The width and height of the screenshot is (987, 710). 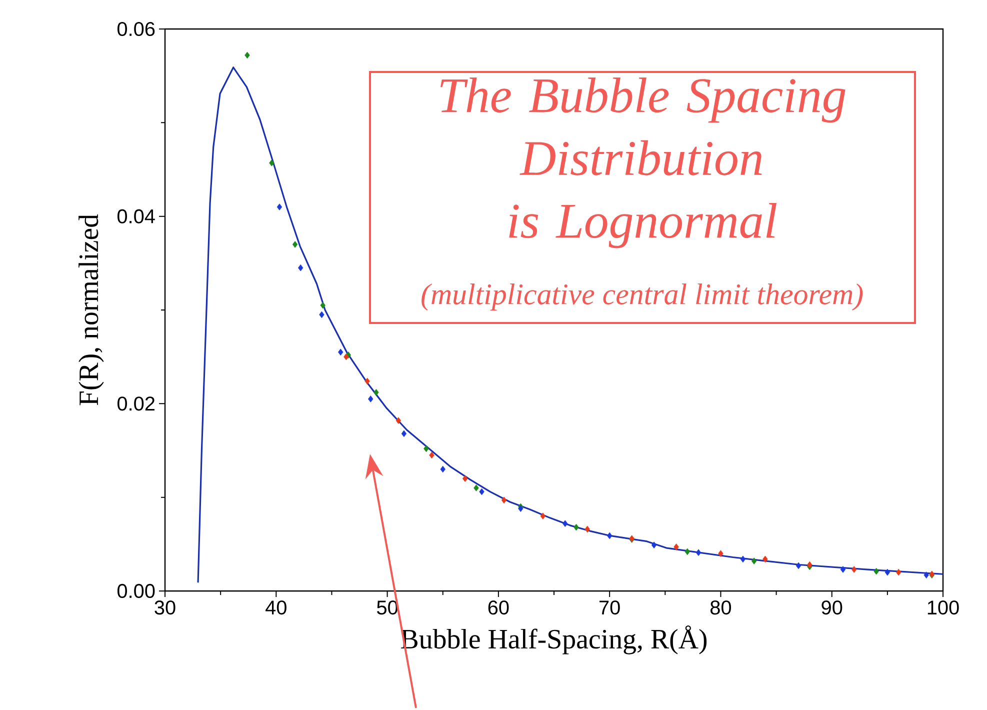 What do you see at coordinates (136, 216) in the screenshot?
I see `y-tick-label: 0.04` at bounding box center [136, 216].